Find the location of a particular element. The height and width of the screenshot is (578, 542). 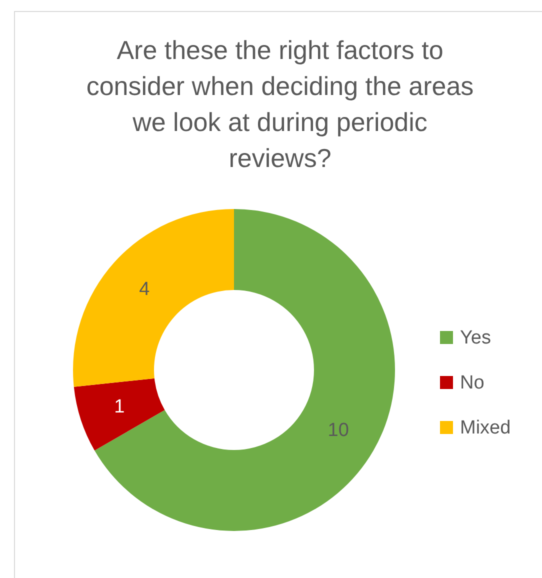

data-label: 10 is located at coordinates (338, 430).